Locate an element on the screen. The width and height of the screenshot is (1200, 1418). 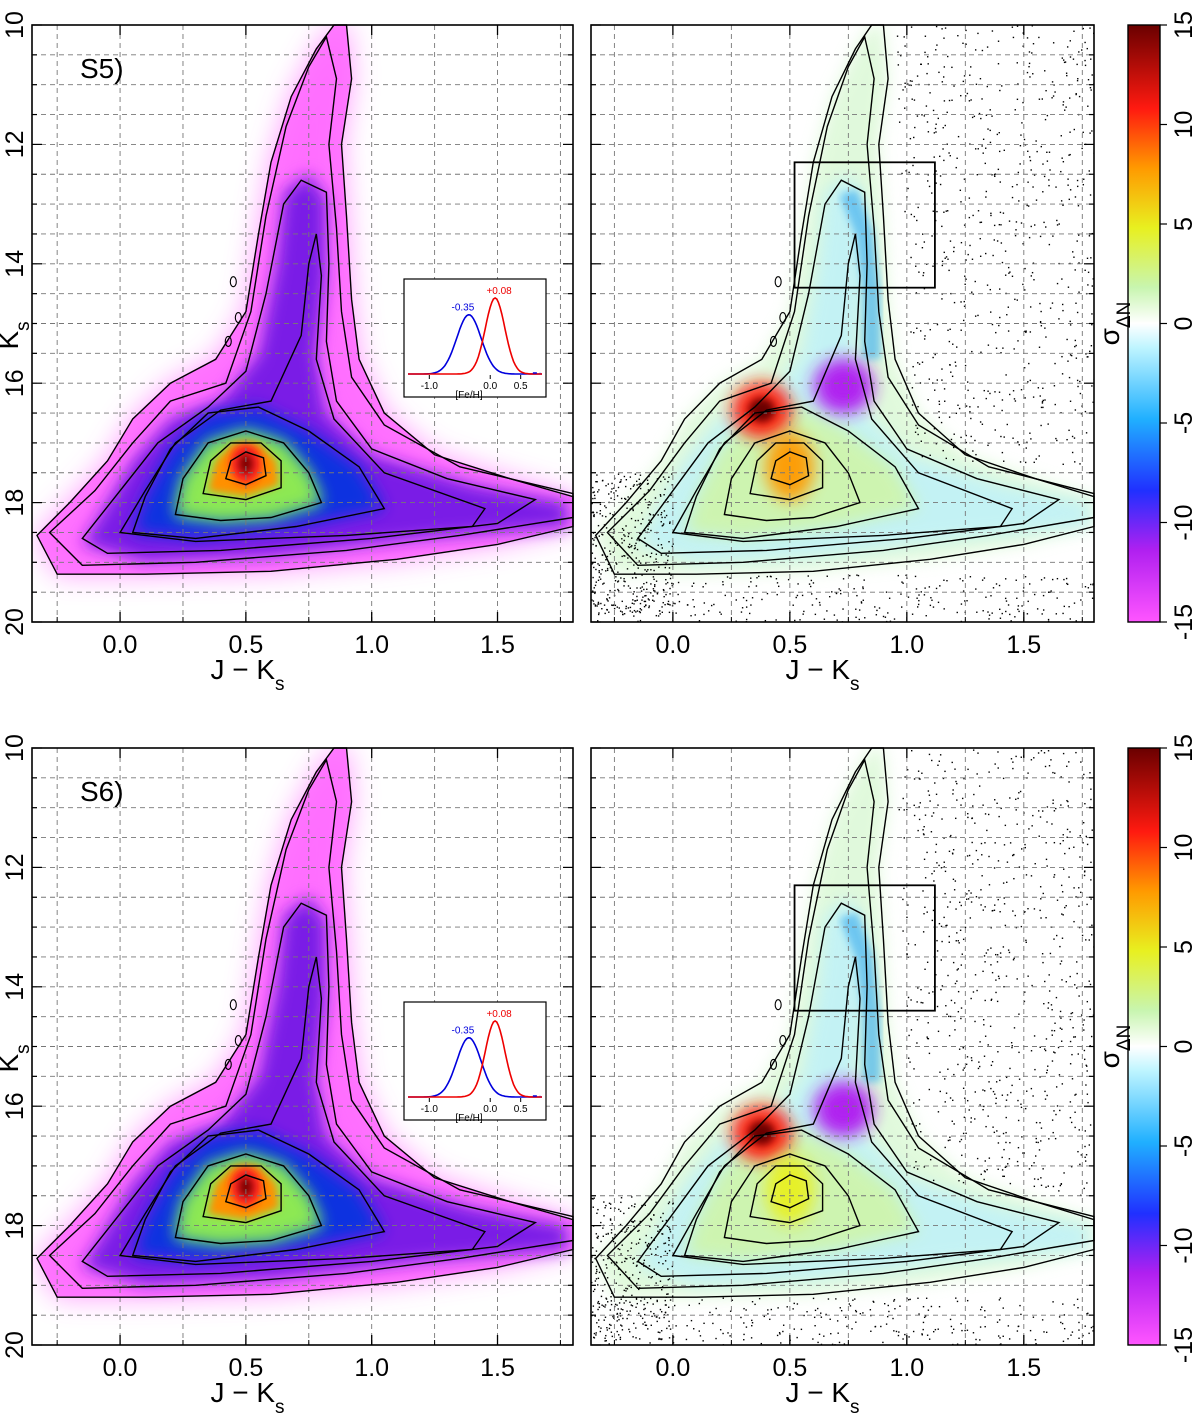
colorbar-tick-label: -10 is located at coordinates (1184, 522).